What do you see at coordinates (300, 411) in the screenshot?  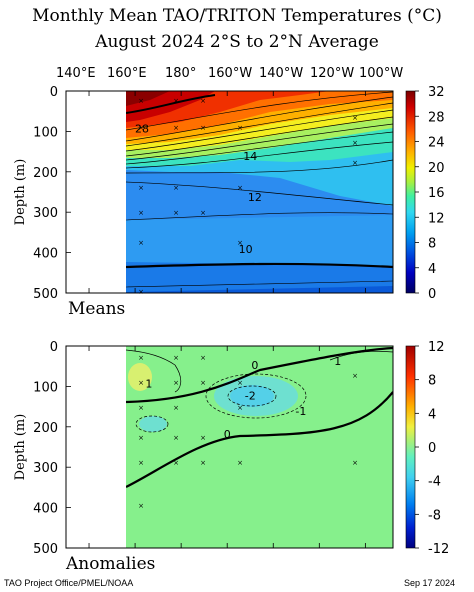 I see `contour-label: -1` at bounding box center [300, 411].